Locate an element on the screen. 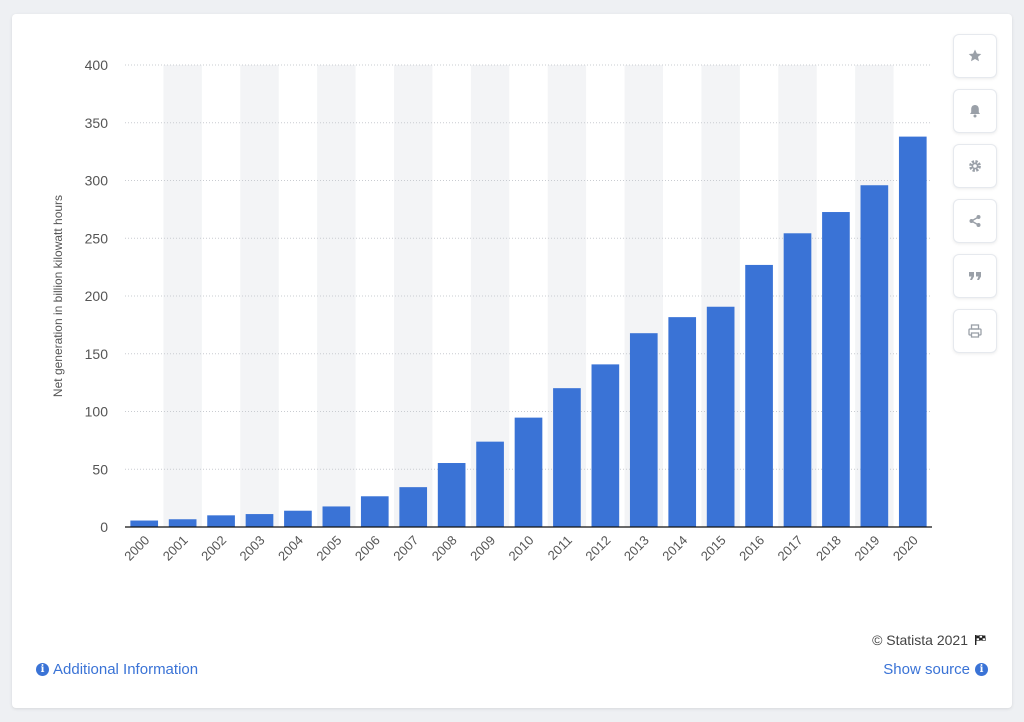 This screenshot has height=722, width=1024. column-band is located at coordinates (336, 296).